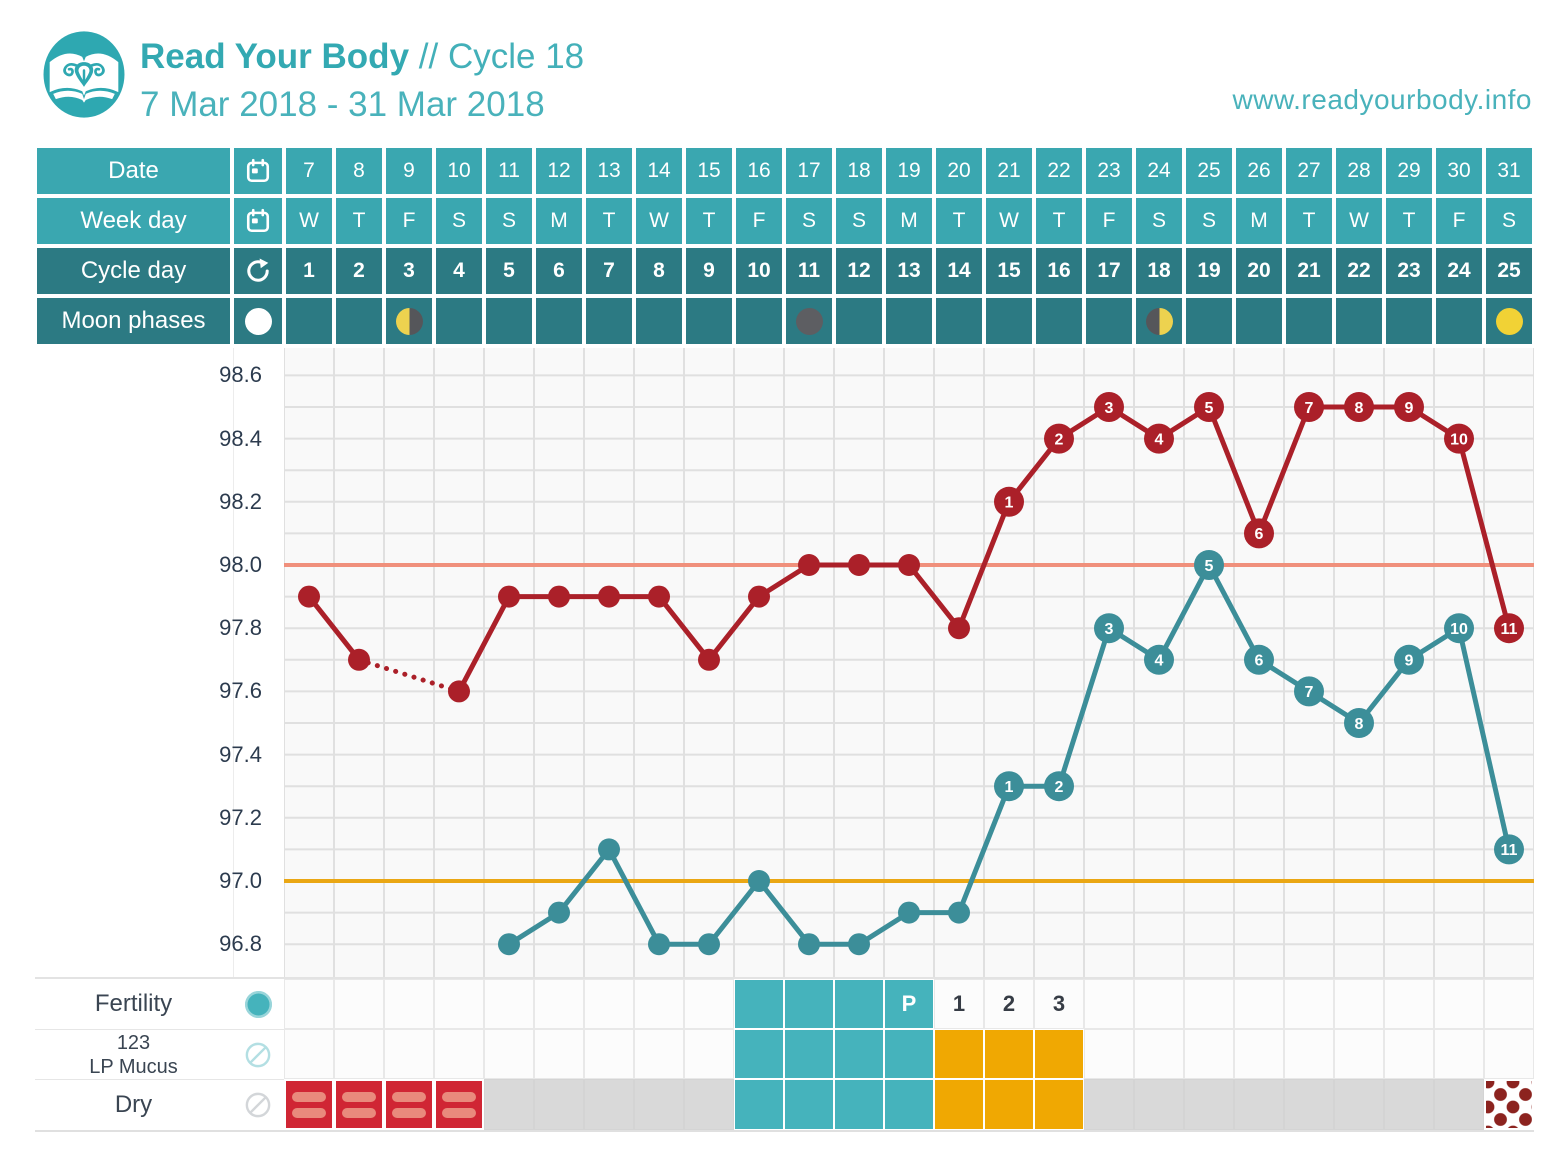  Describe the element at coordinates (759, 221) in the screenshot. I see `weekday-cell-16: F` at that location.